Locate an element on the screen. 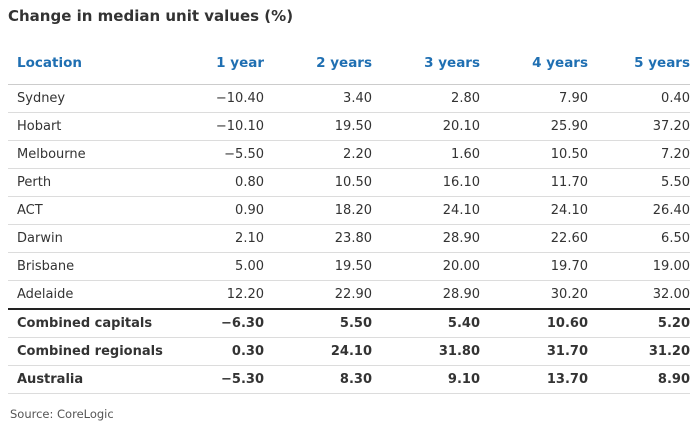 The image size is (700, 421). value-cell: 32.00 is located at coordinates (639, 295).